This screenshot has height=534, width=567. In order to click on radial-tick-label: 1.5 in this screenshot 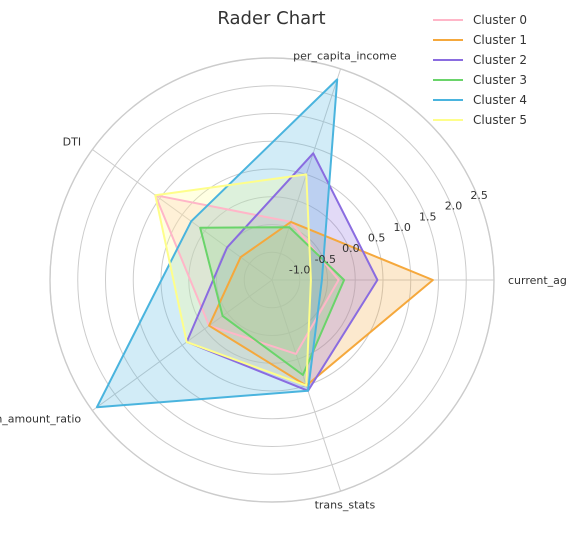, I will do `click(428, 216)`.